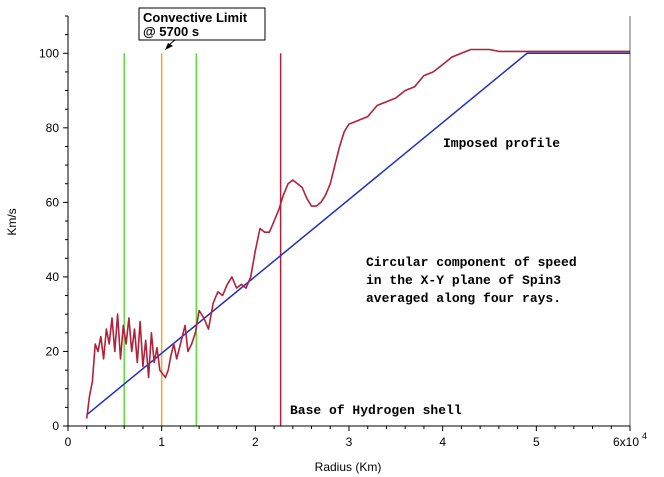  I want to click on y-tick-label: 80, so click(53, 128).